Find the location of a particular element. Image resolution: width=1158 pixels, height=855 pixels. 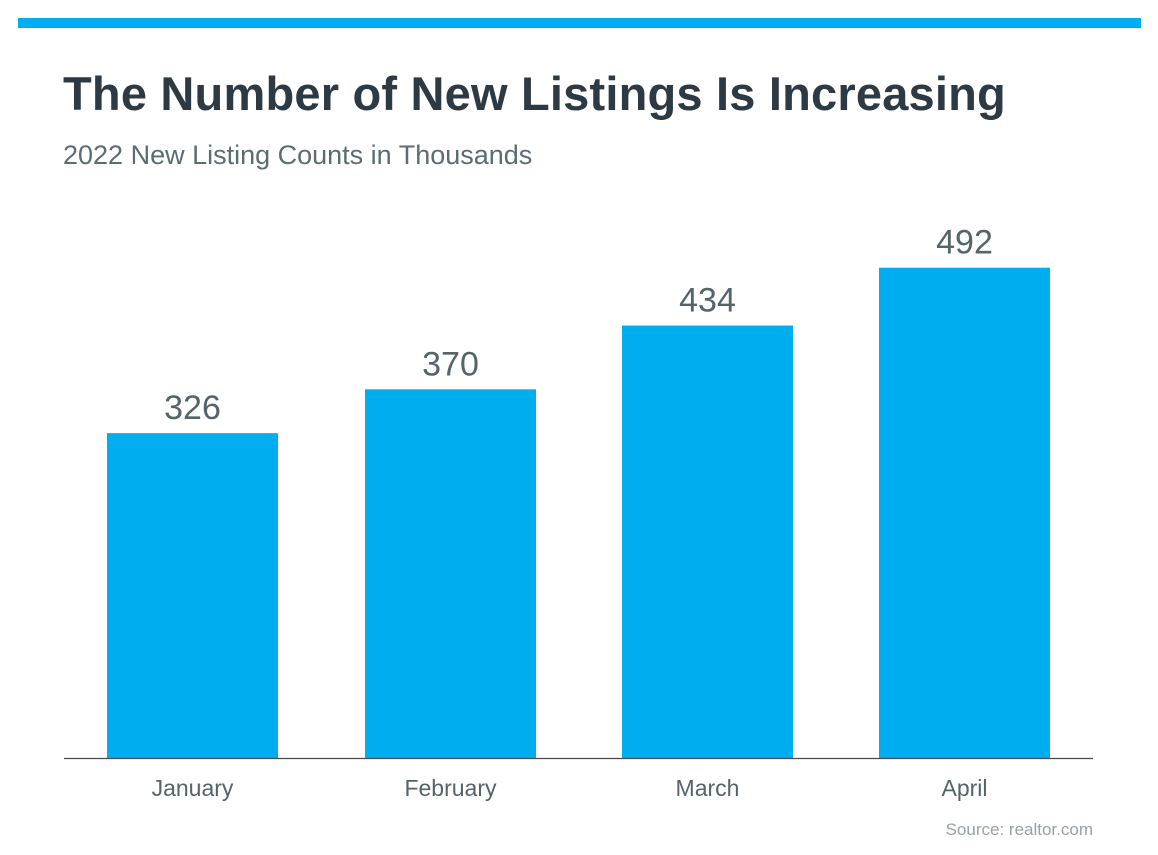

top-accent-bar is located at coordinates (579, 23).